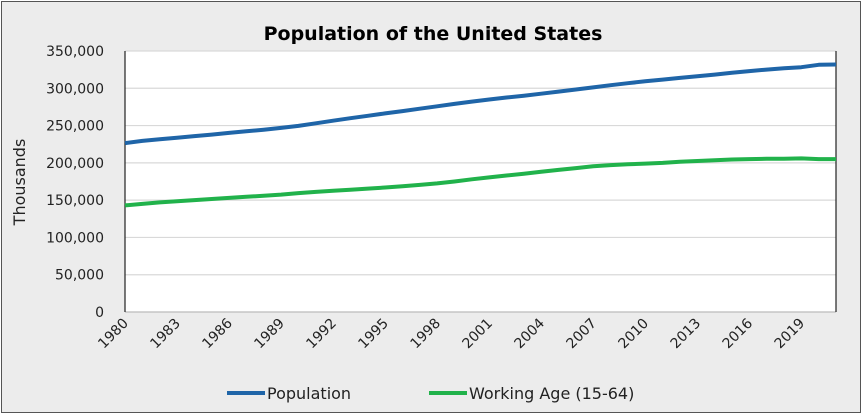 This screenshot has height=416, width=864. I want to click on y-tick-label: 100,000, so click(75, 238).